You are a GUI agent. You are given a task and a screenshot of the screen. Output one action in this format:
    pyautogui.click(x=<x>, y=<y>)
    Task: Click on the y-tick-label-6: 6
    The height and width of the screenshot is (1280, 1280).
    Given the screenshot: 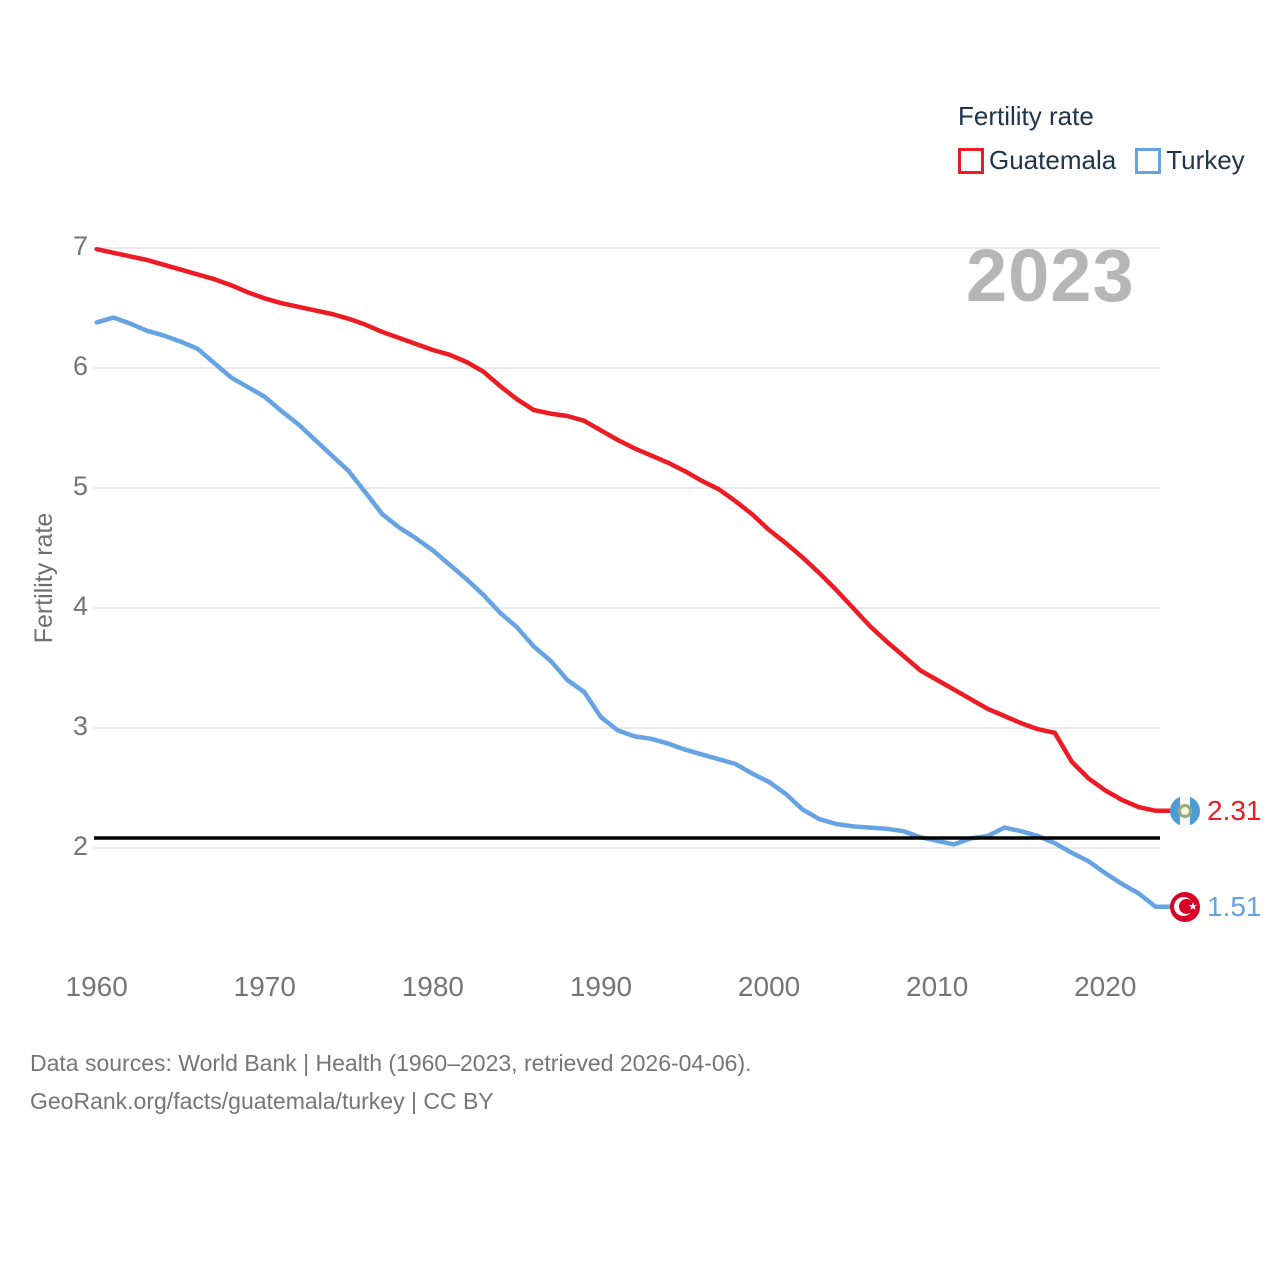 What is the action you would take?
    pyautogui.click(x=80, y=366)
    